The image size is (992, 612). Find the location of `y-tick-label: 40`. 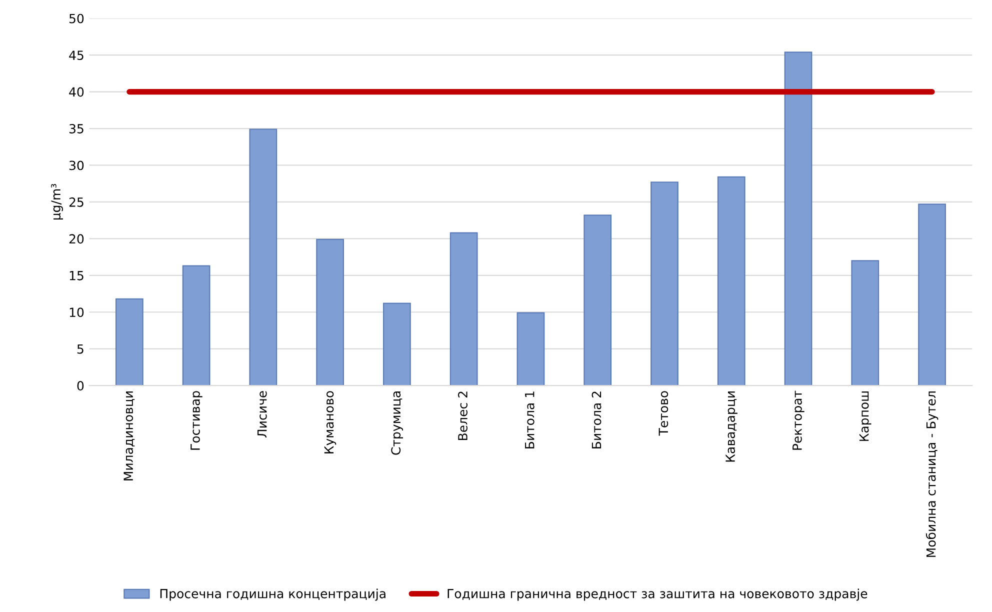

y-tick-label: 40 is located at coordinates (76, 92).